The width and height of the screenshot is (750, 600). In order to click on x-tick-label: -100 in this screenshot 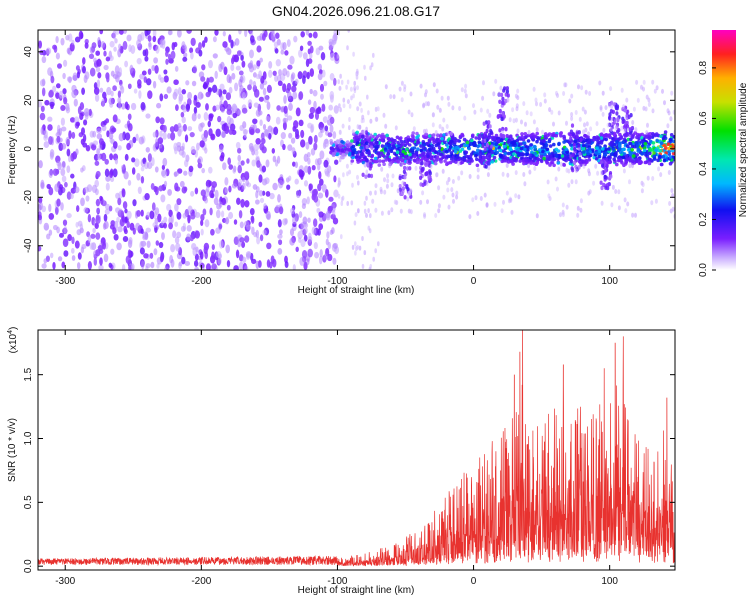, I will do `click(337, 581)`.